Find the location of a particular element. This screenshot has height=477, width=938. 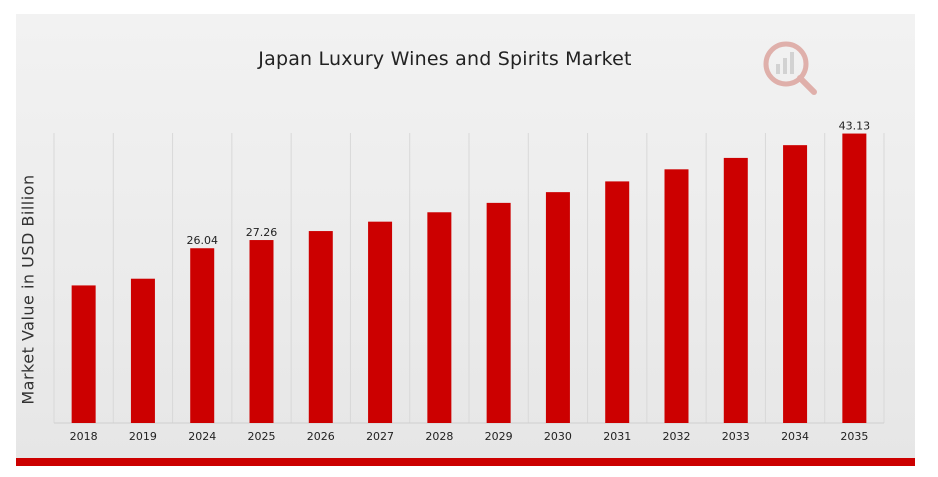

x-tick-label-2018: 2018 is located at coordinates (84, 436).